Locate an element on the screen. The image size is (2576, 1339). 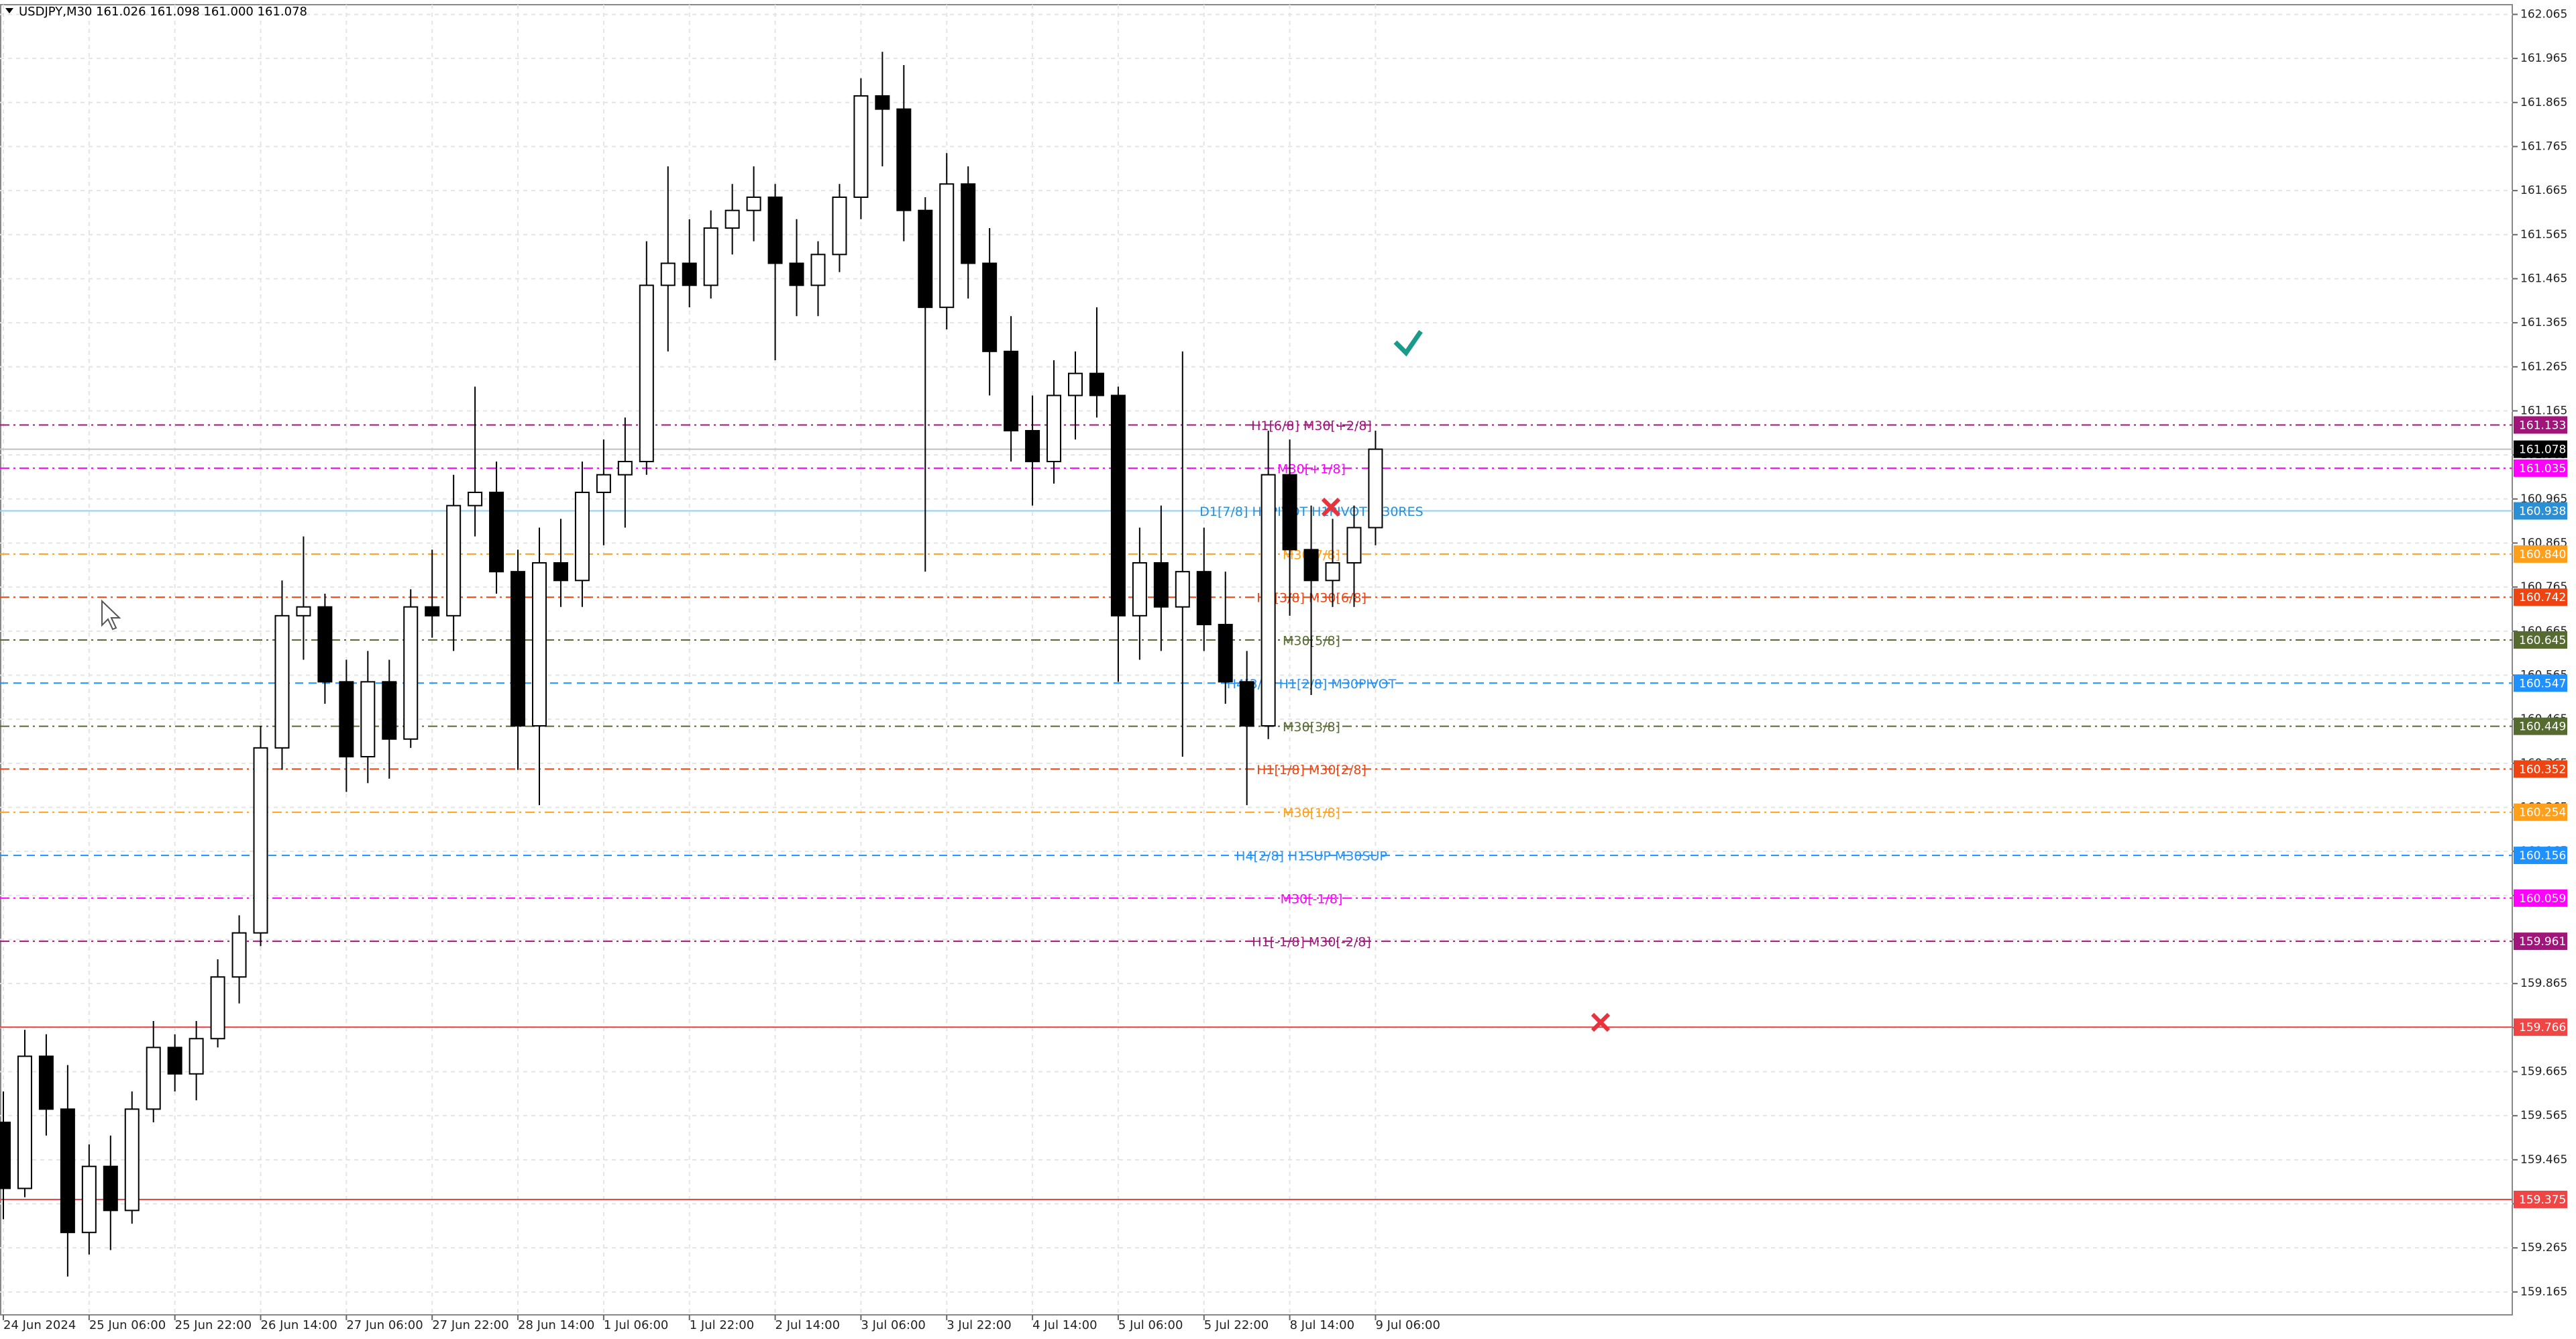
price-tag-label: 160.645 is located at coordinates (2542, 640).